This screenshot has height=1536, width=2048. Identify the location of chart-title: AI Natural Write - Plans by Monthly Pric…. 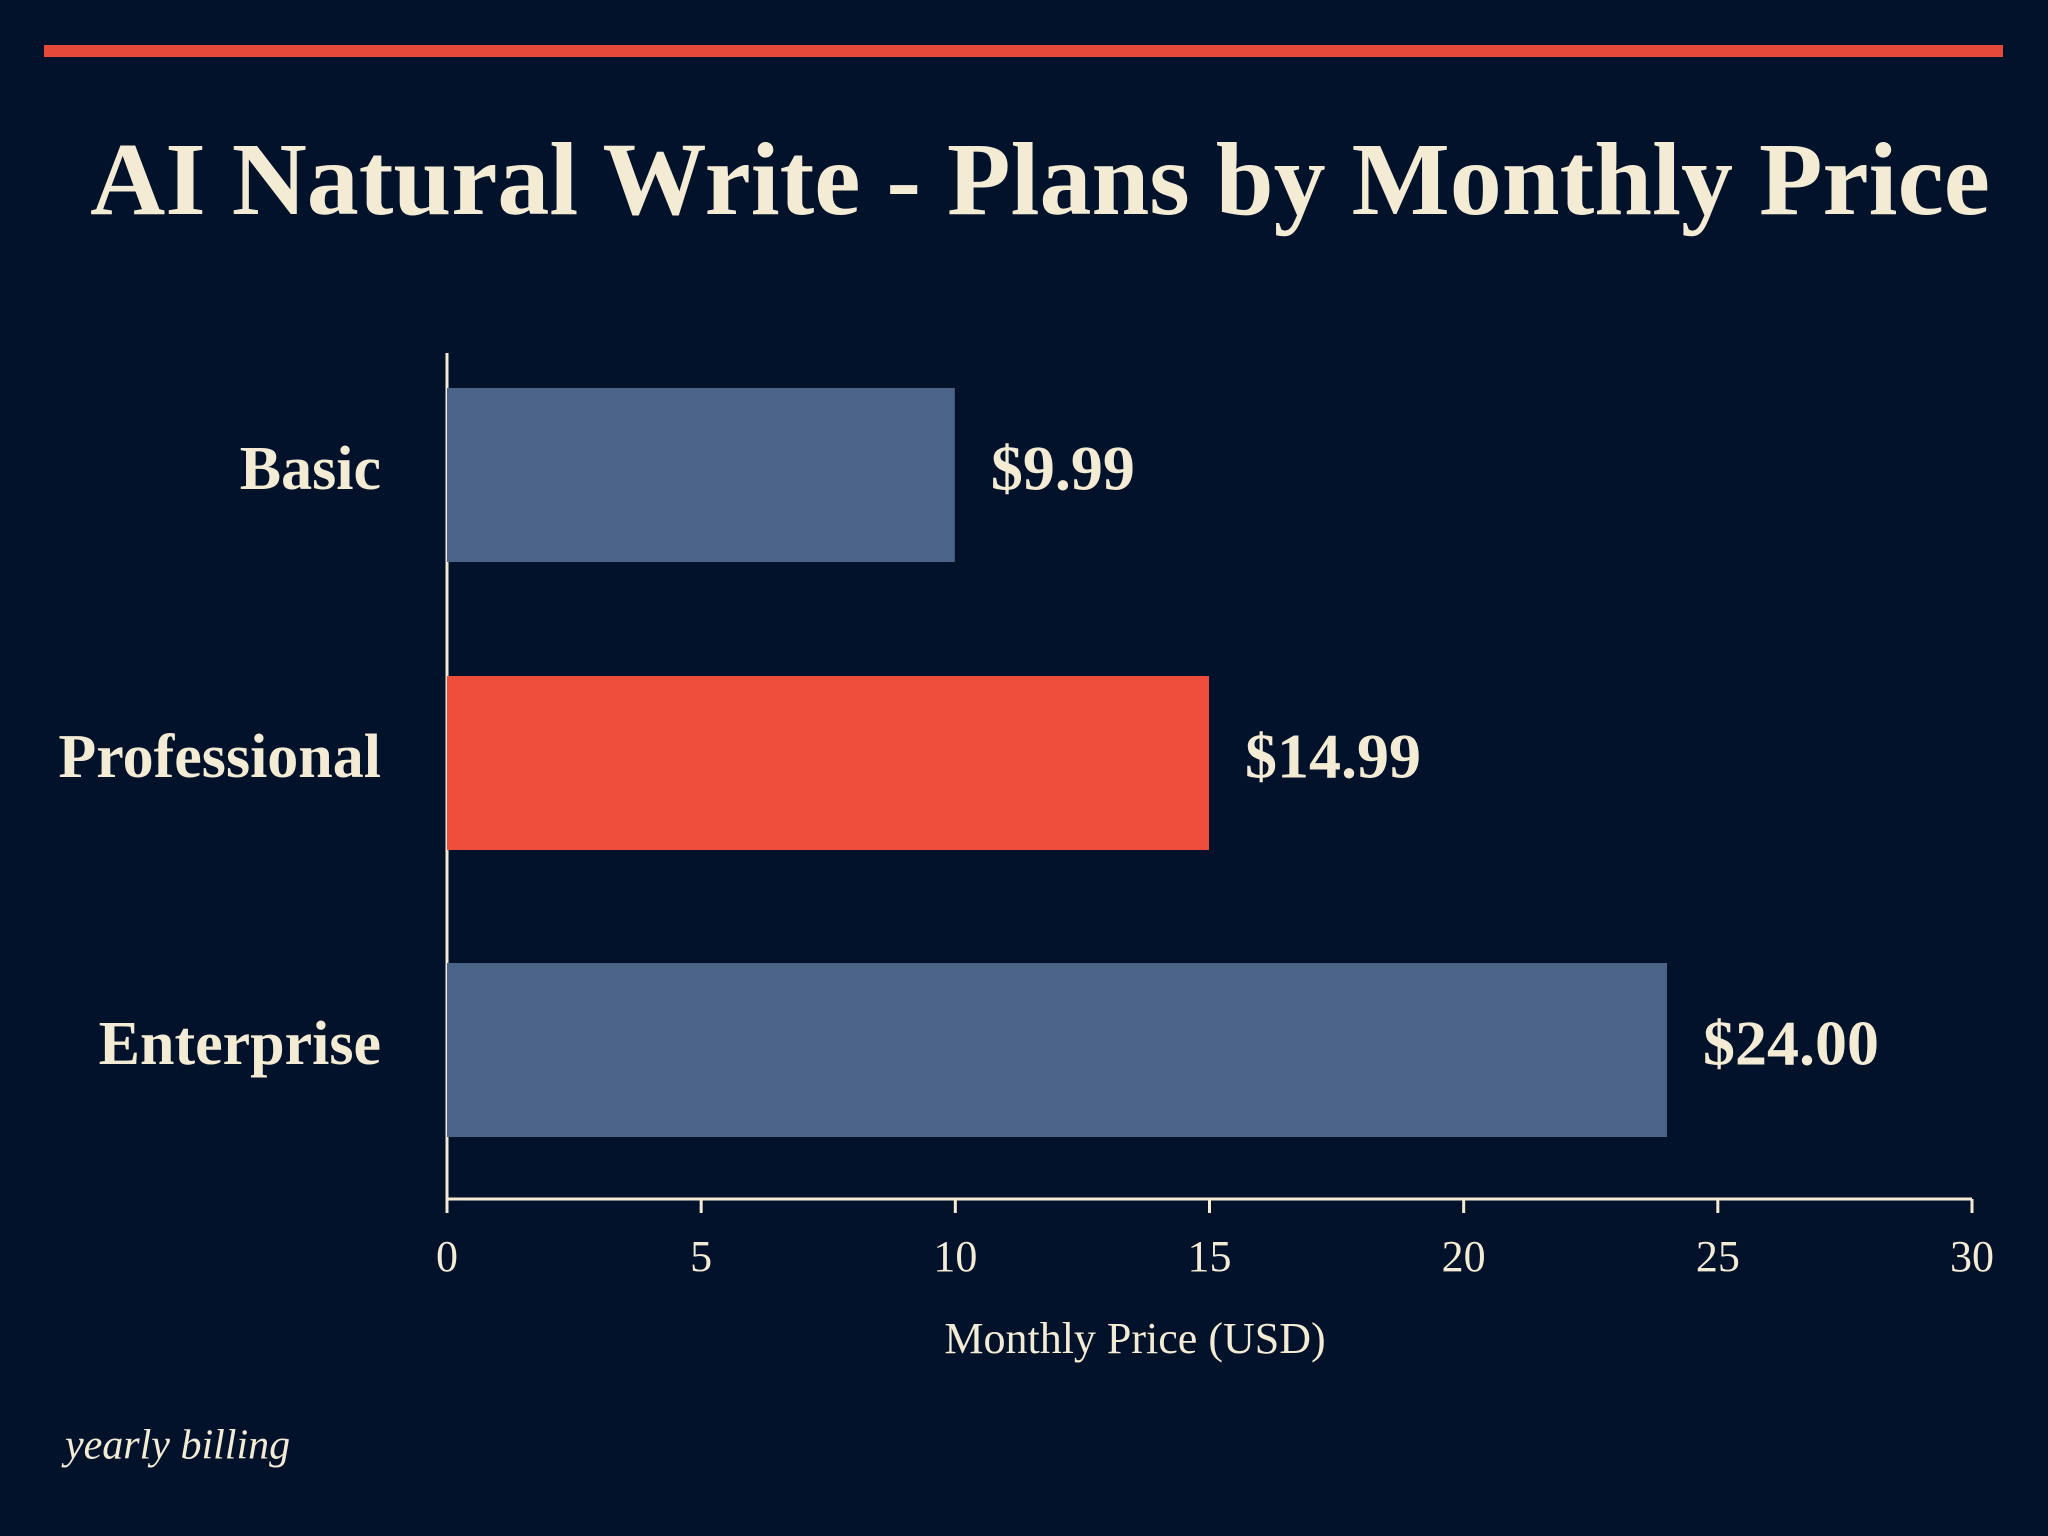
(1040, 179).